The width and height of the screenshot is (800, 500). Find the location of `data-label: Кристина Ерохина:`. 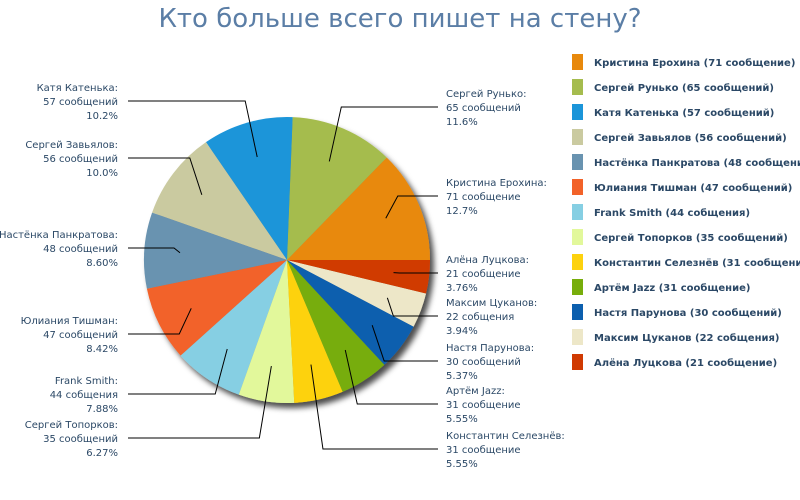

data-label: Кристина Ерохина: is located at coordinates (496, 183).